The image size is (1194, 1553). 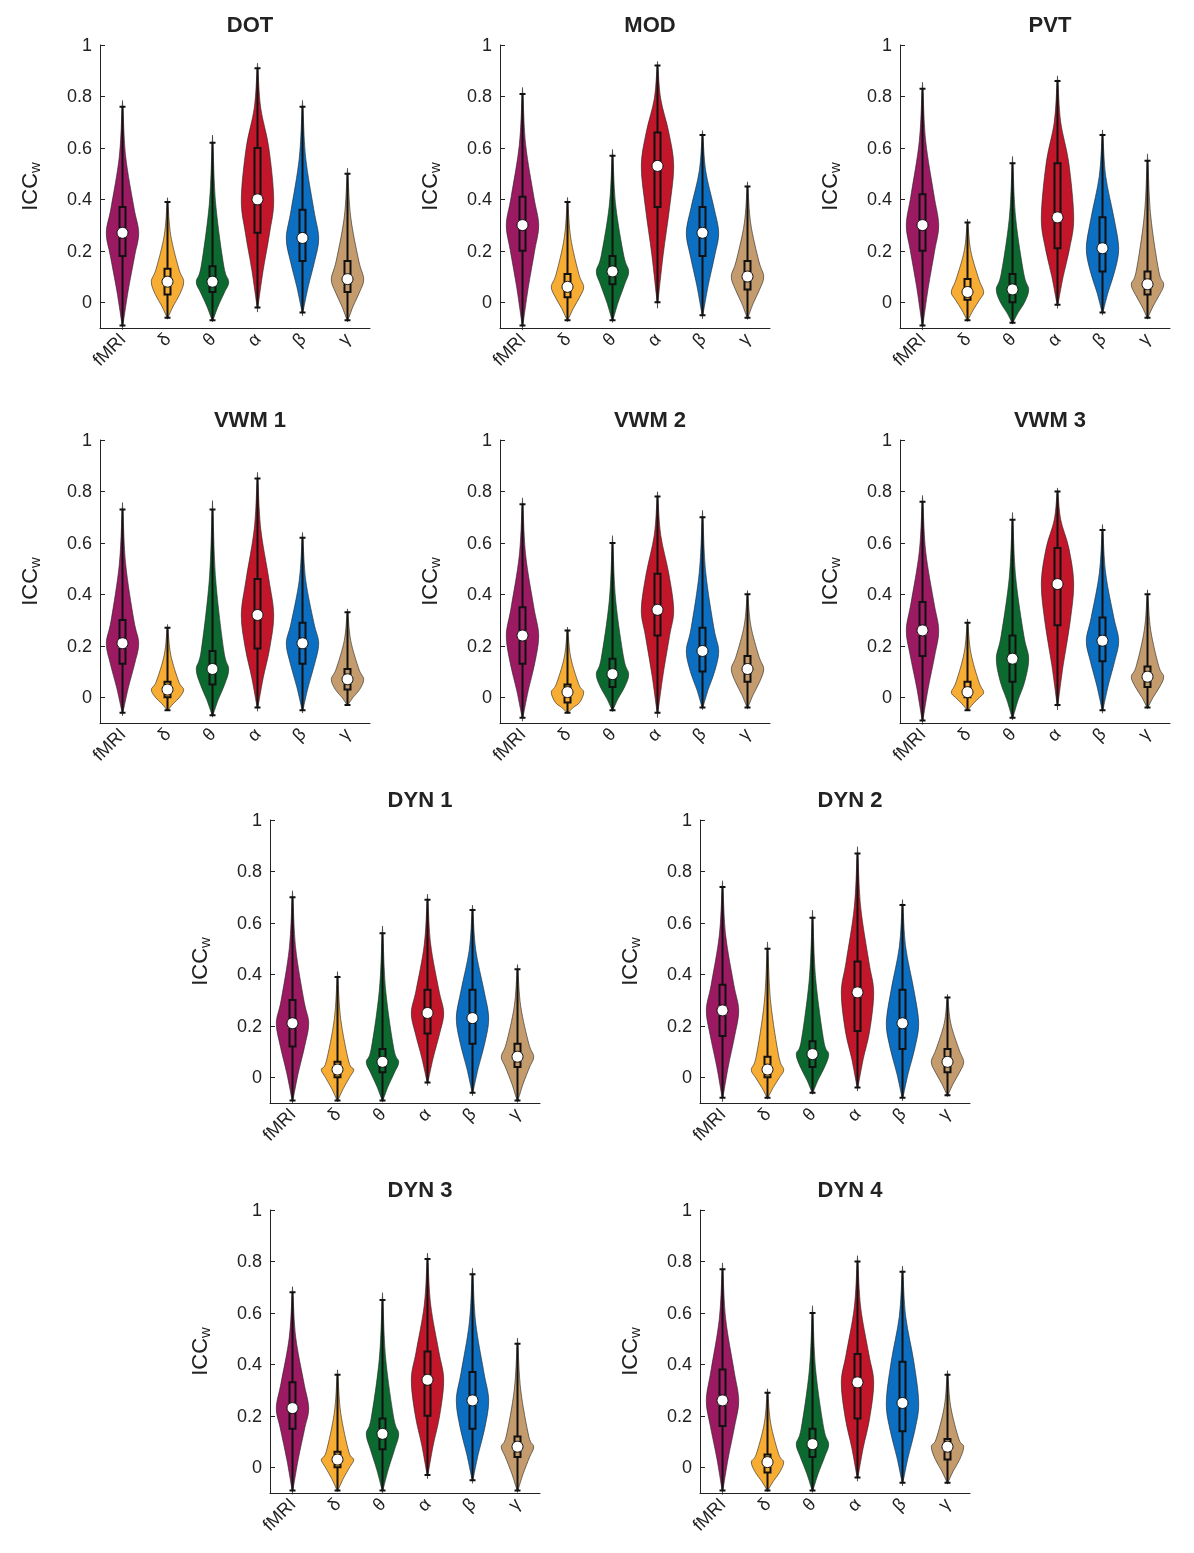 What do you see at coordinates (250, 419) in the screenshot?
I see `chart-title: VWM 1` at bounding box center [250, 419].